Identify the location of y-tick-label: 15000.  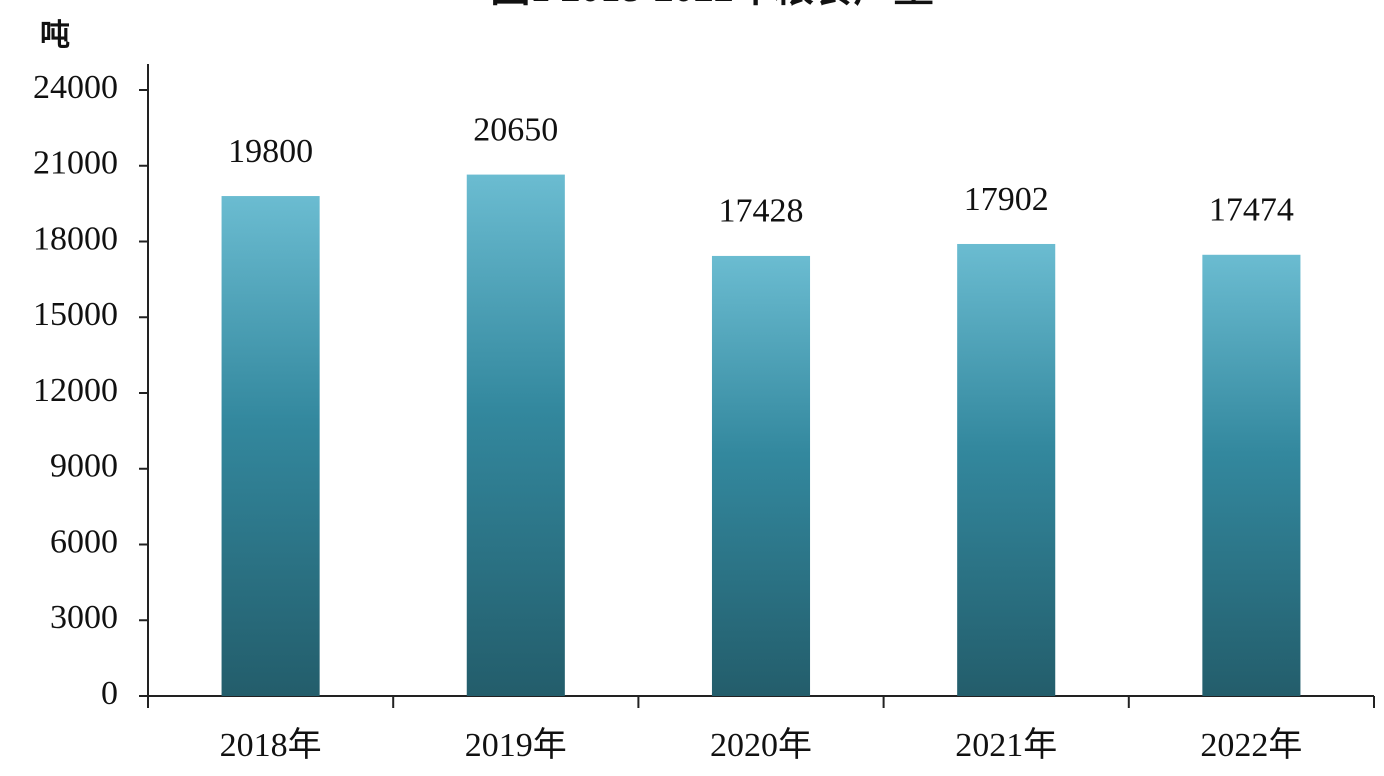
(75, 314).